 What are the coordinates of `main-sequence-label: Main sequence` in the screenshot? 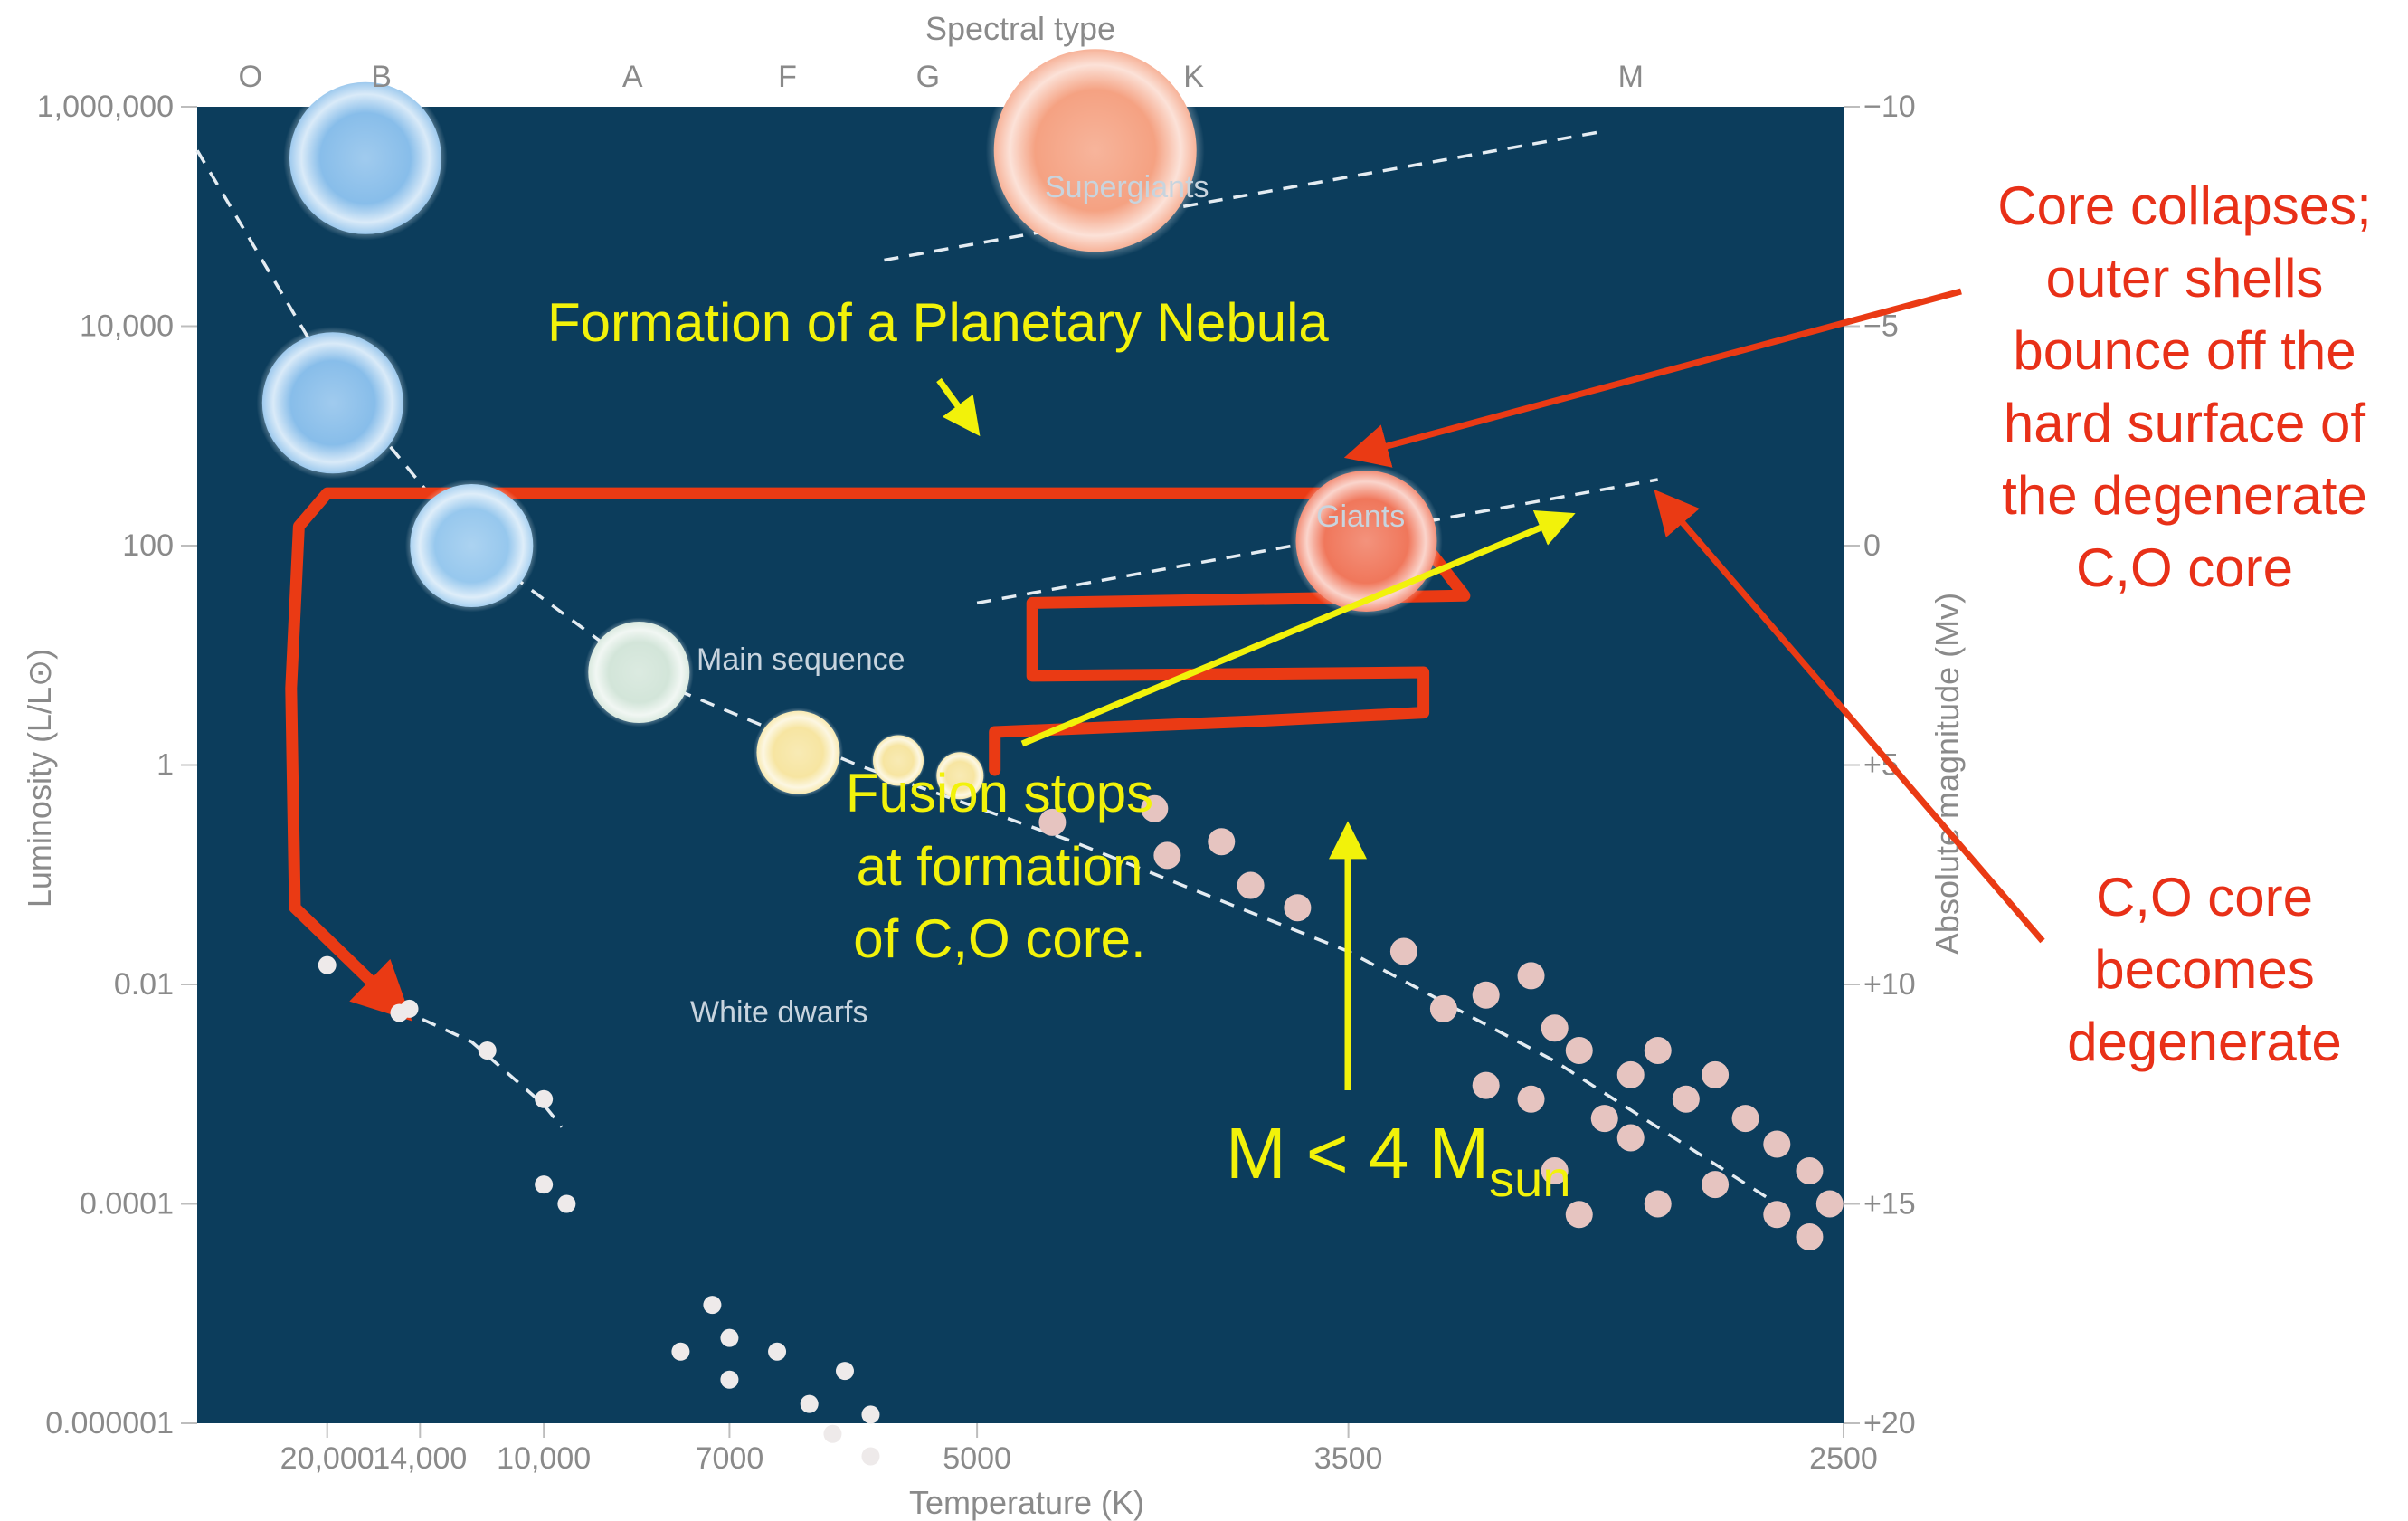 It's located at (801, 659).